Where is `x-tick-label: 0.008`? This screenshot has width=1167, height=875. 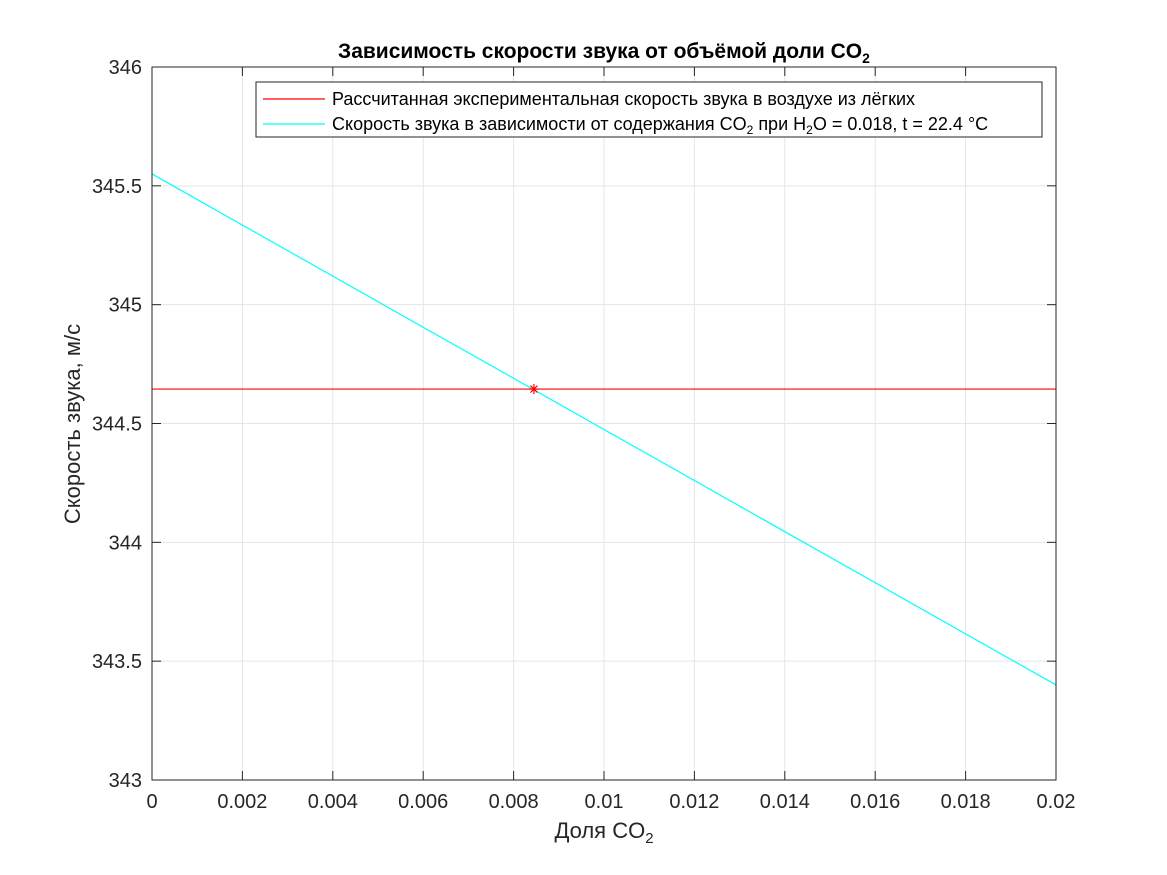
x-tick-label: 0.008 is located at coordinates (514, 802).